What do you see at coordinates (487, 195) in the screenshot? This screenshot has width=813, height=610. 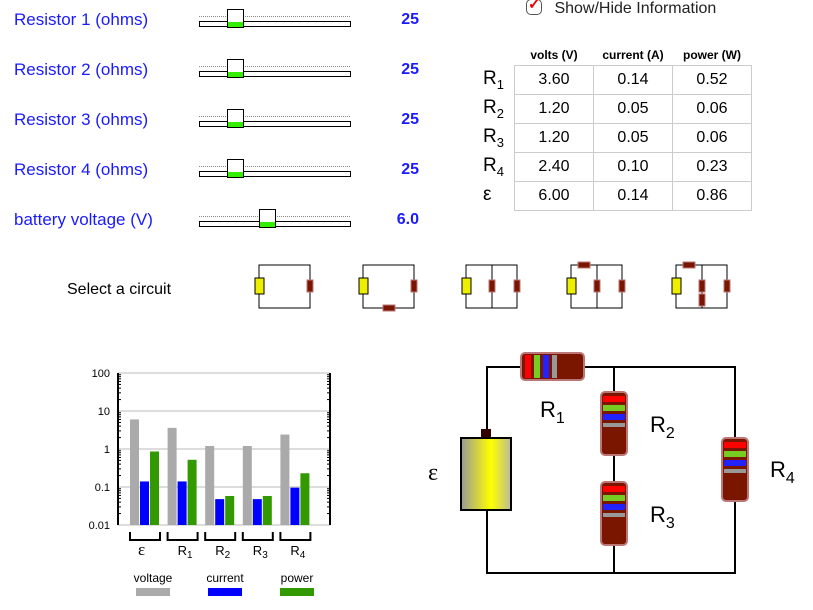 I see `row-label: ε` at bounding box center [487, 195].